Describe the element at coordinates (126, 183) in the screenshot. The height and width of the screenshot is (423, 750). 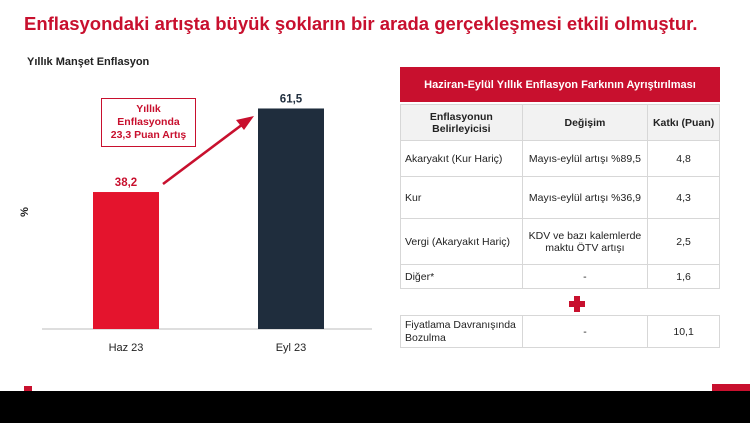
I see `value-label: 38,2` at that location.